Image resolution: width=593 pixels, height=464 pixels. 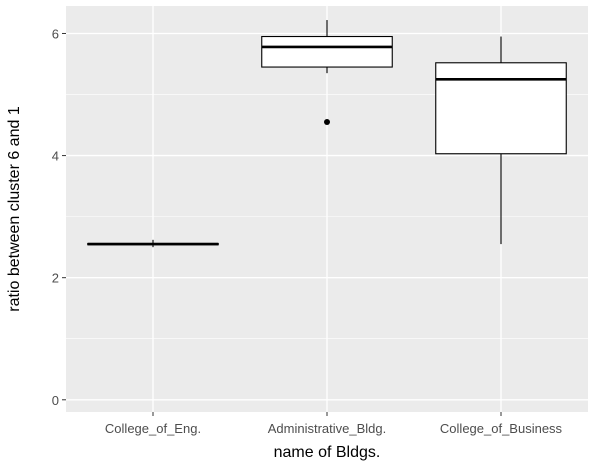 What do you see at coordinates (327, 72) in the screenshot?
I see `box-administrative-bldg` at bounding box center [327, 72].